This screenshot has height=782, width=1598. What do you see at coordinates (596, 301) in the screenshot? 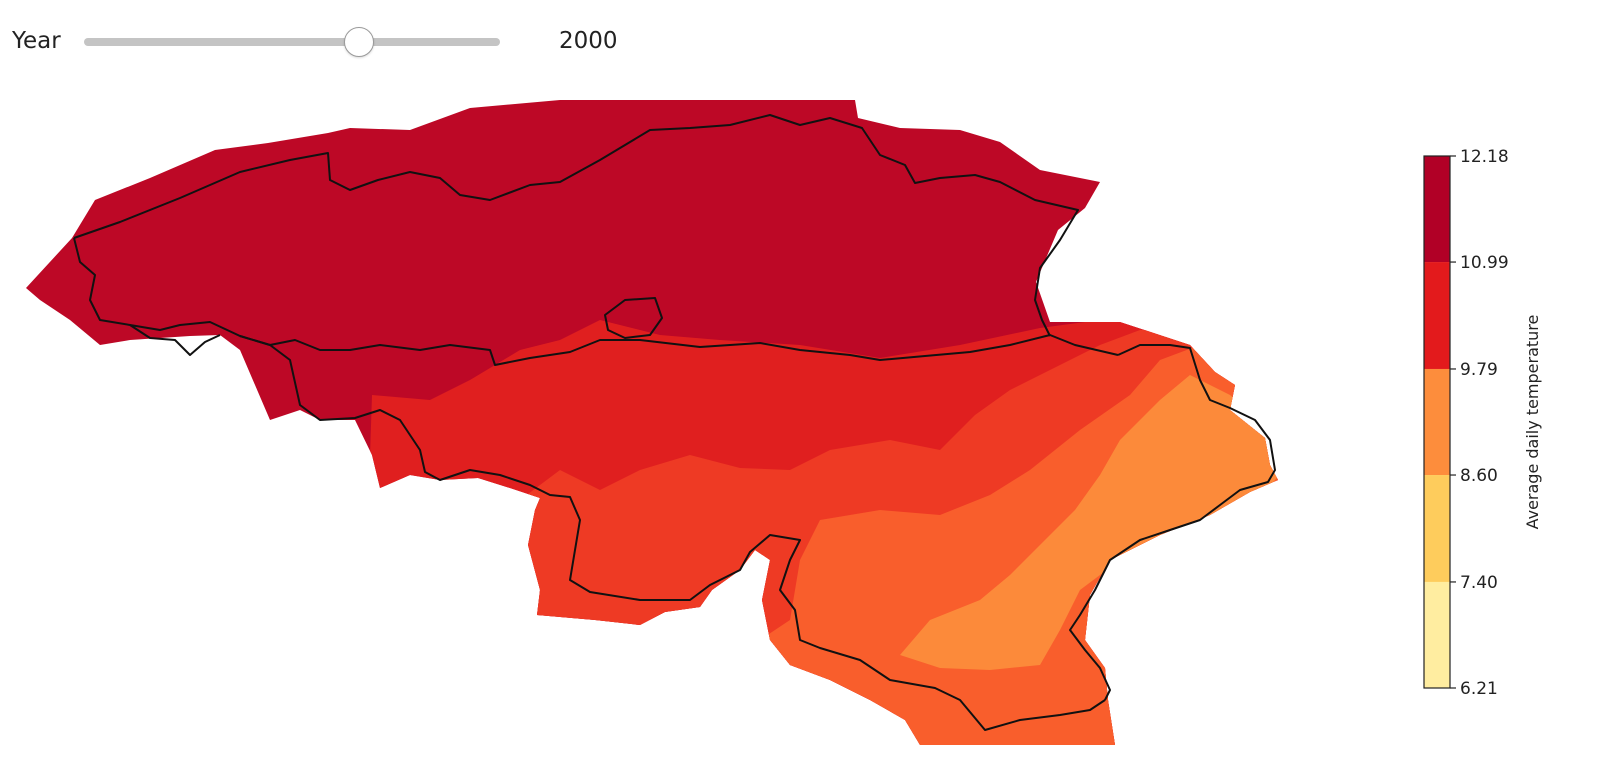
I see `border-language` at bounding box center [596, 301].